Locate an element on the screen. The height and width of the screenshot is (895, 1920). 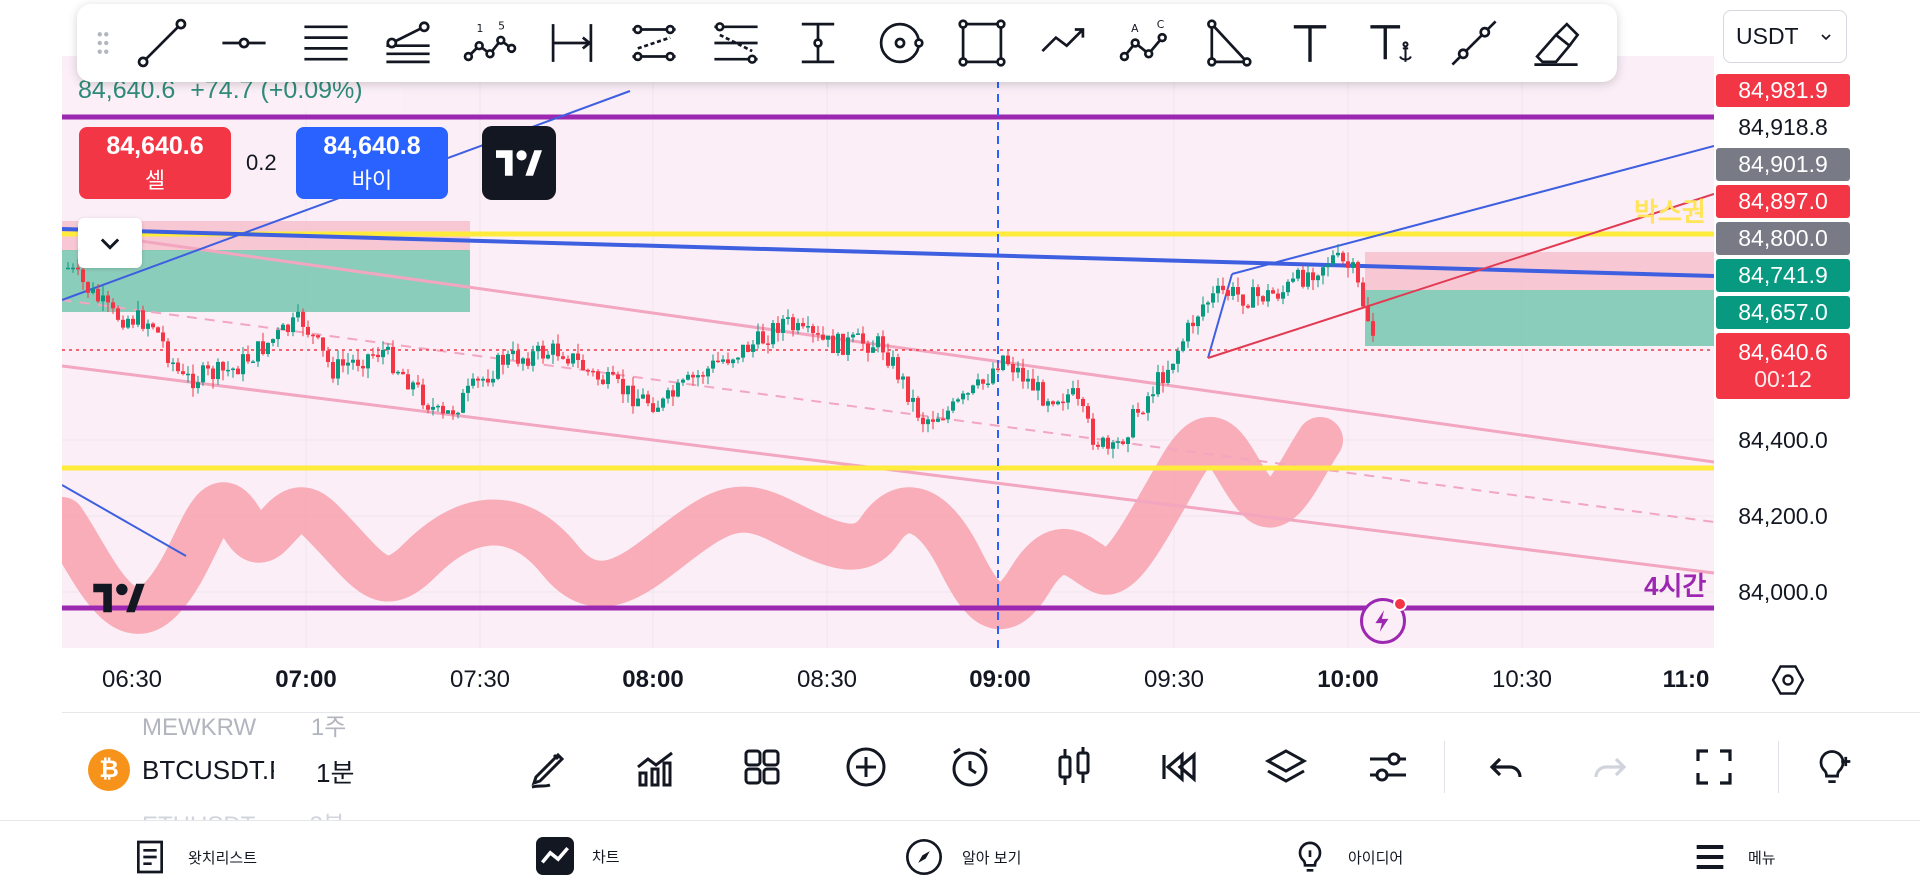
ideas-button is located at coordinates (1832, 767).